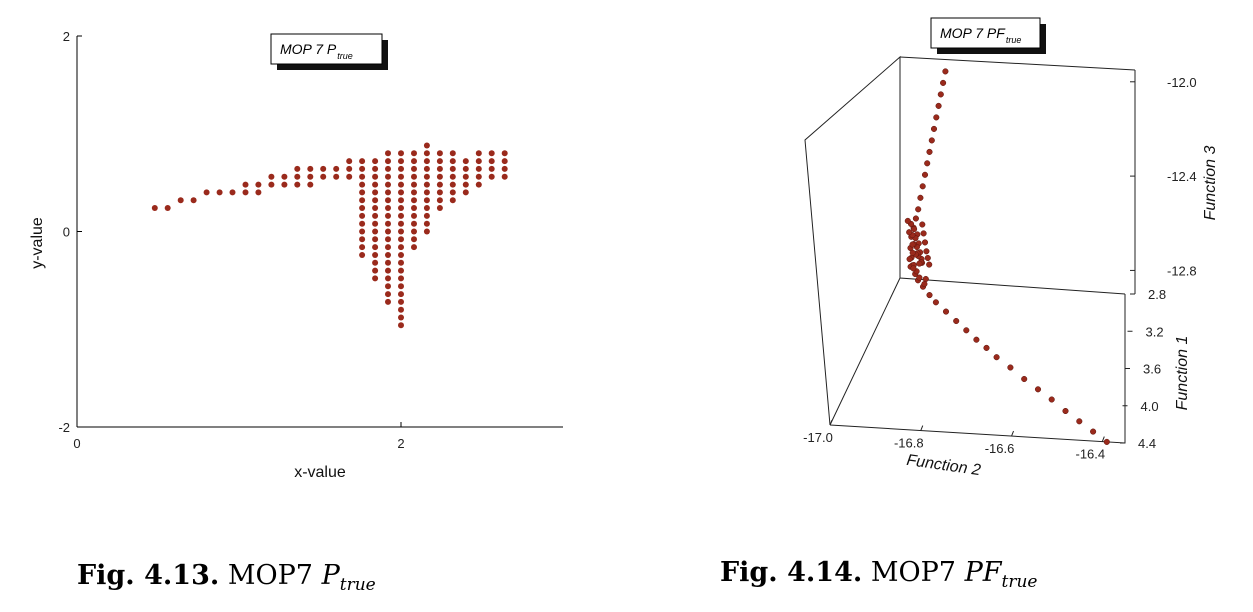  What do you see at coordinates (1155, 331) in the screenshot?
I see `function1-tick-label: 3.2` at bounding box center [1155, 331].